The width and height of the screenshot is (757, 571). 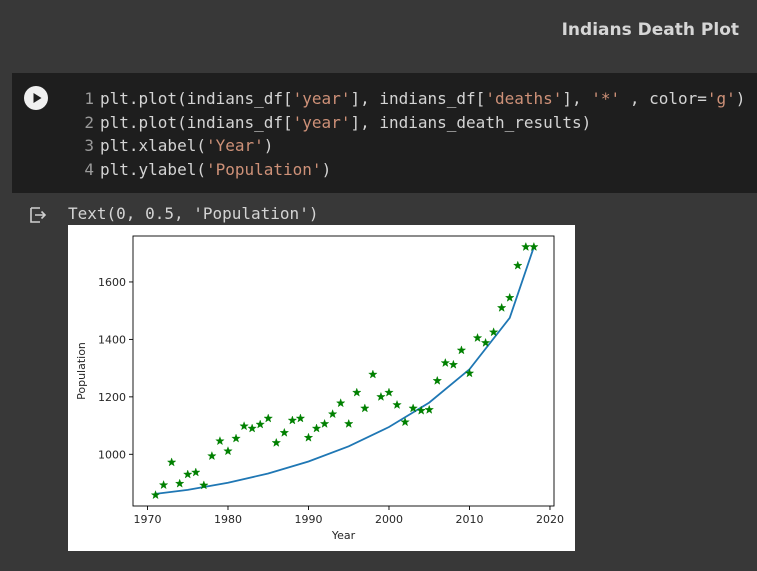 What do you see at coordinates (112, 339) in the screenshot?
I see `y-tick-label: 1400` at bounding box center [112, 339].